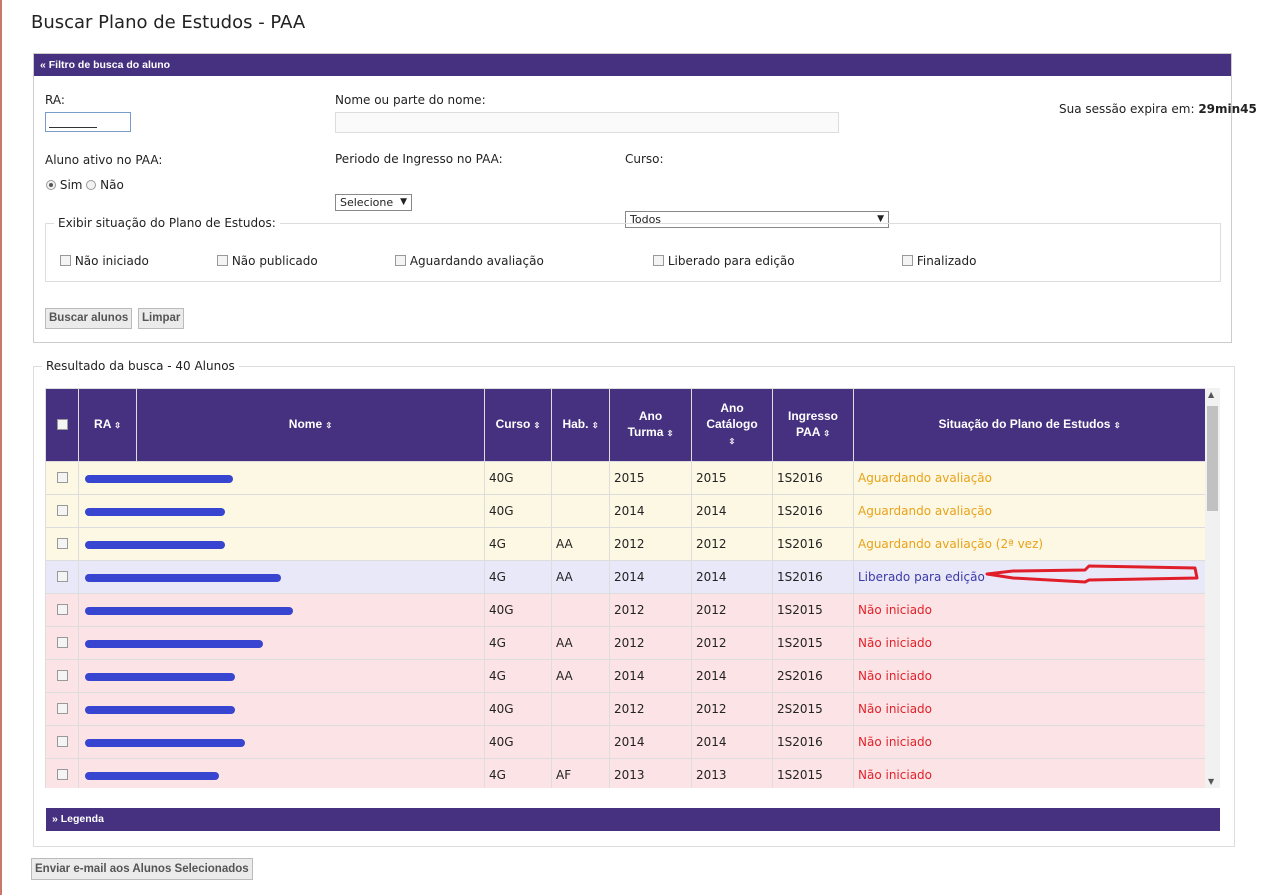 This screenshot has width=1264, height=895. I want to click on cell-hab, so click(580, 742).